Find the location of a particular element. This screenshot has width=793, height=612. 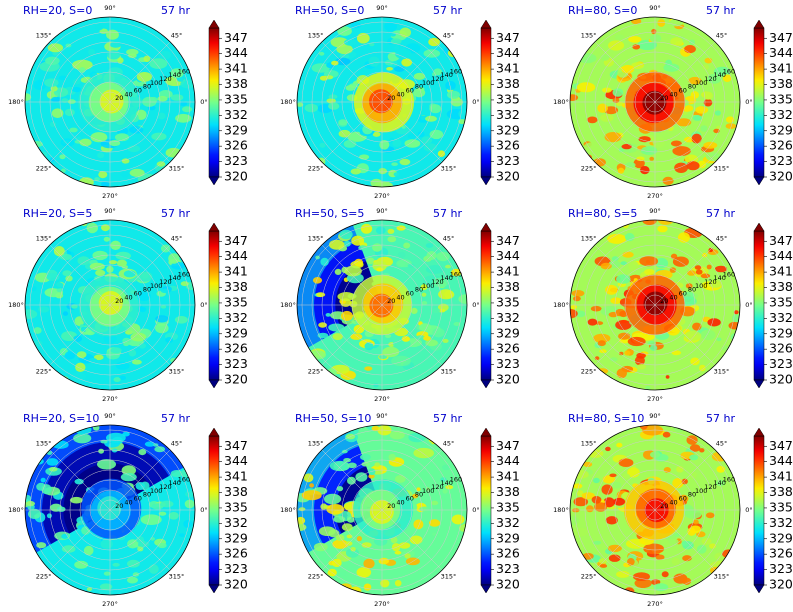

colorbar-tick-label: 344 is located at coordinates (508, 255).